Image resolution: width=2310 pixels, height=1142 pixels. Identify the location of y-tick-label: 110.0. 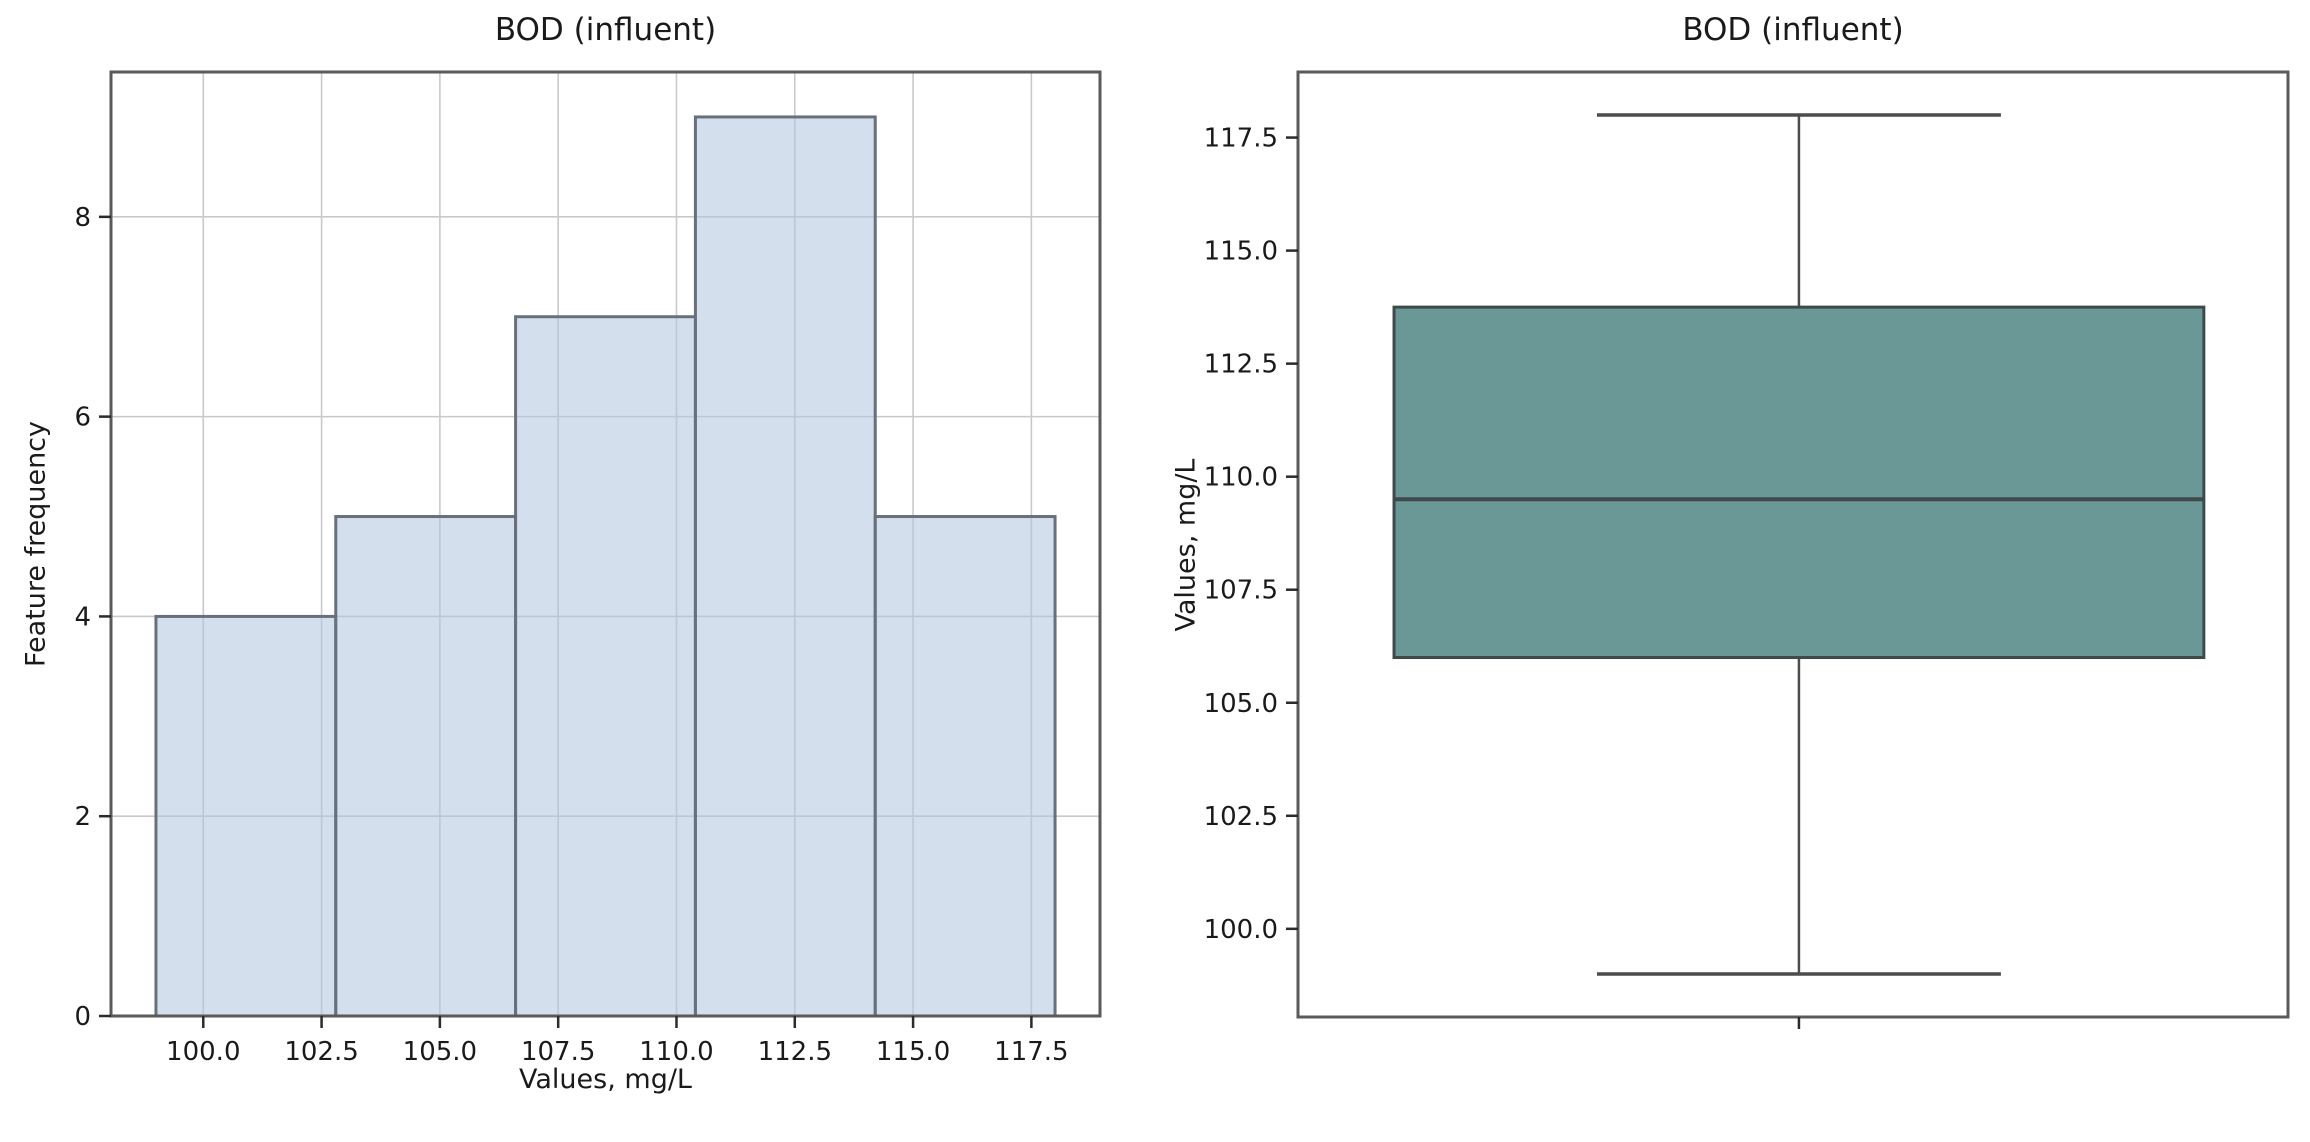
(1241, 478).